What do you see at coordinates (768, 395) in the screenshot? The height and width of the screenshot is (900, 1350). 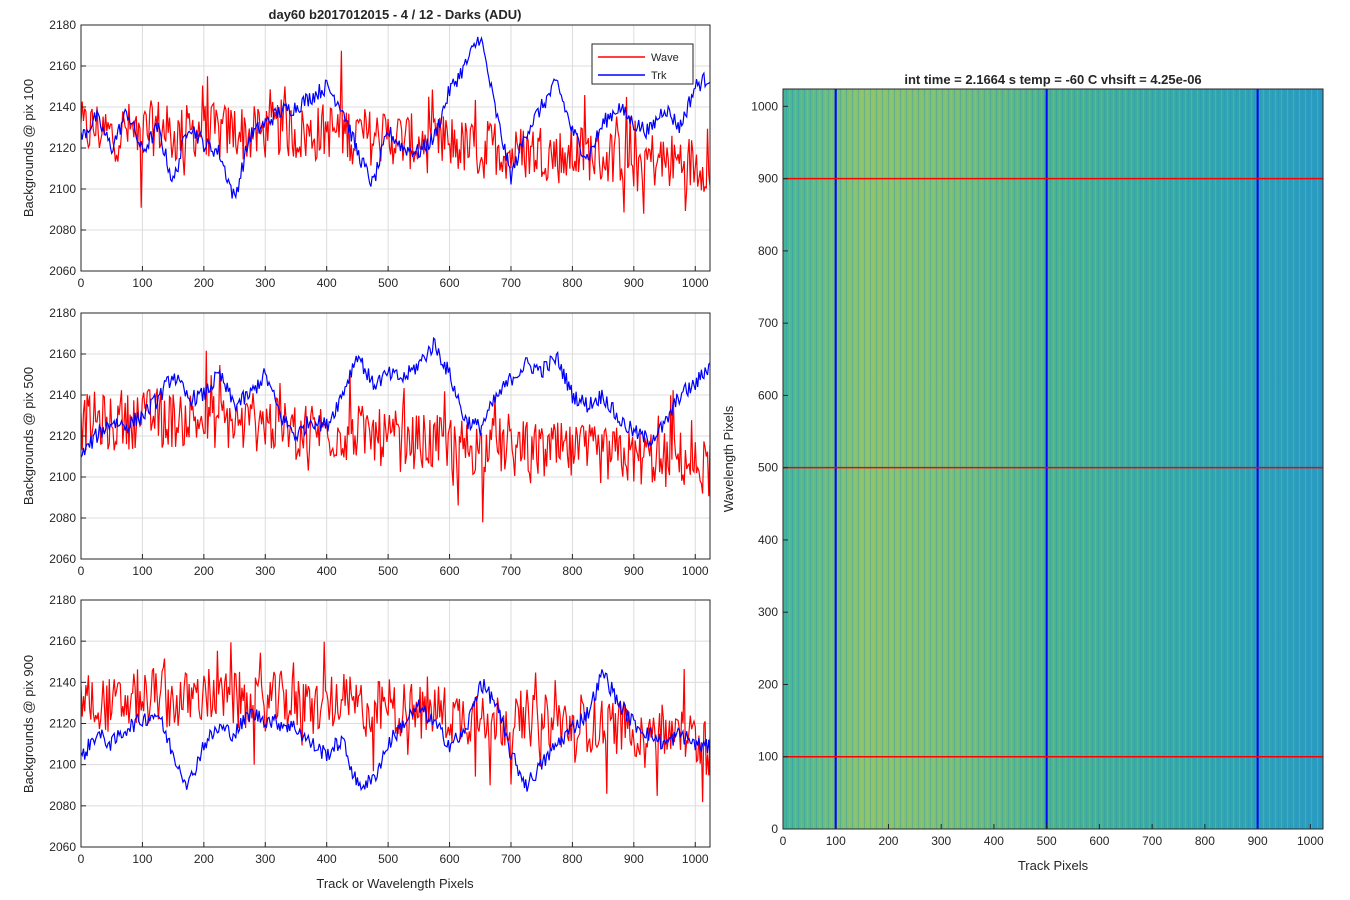 I see `y-tick-label: 600` at bounding box center [768, 395].